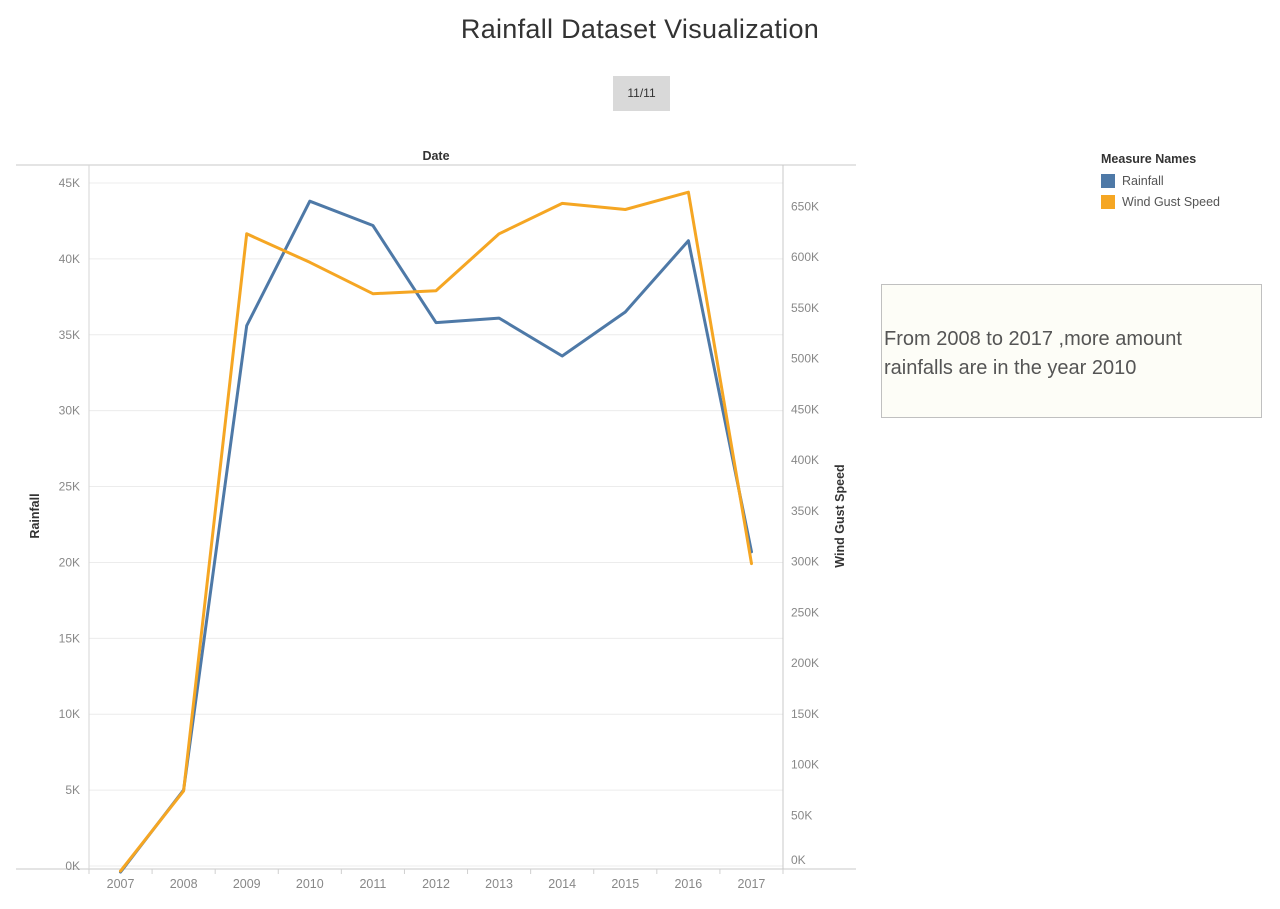 The image size is (1280, 909). What do you see at coordinates (805, 714) in the screenshot?
I see `y2-tick-label: 150K` at bounding box center [805, 714].